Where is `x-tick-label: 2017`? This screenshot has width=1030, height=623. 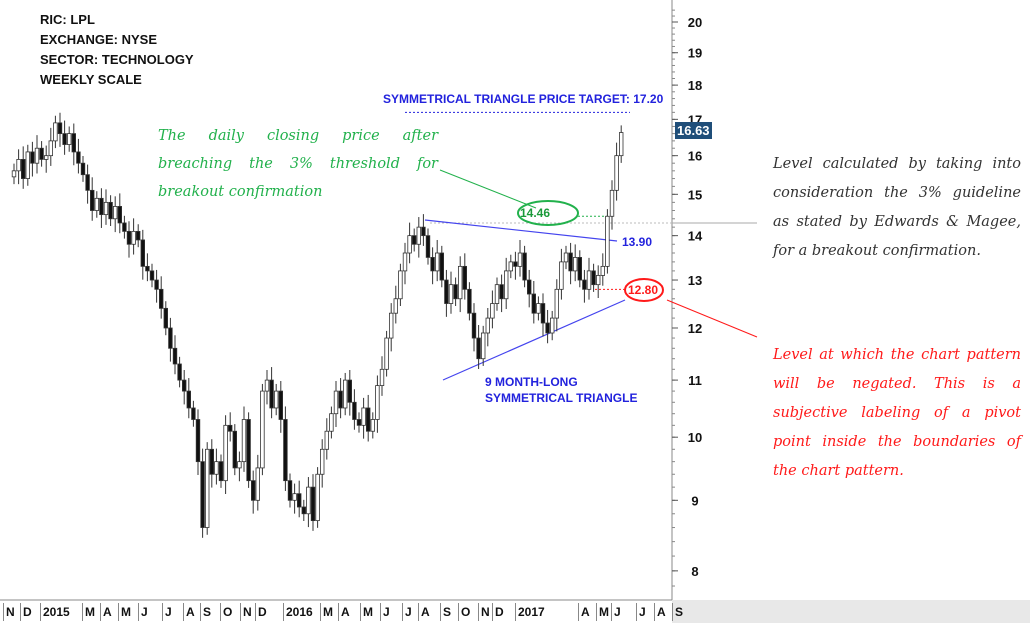 x-tick-label: 2017 is located at coordinates (530, 612).